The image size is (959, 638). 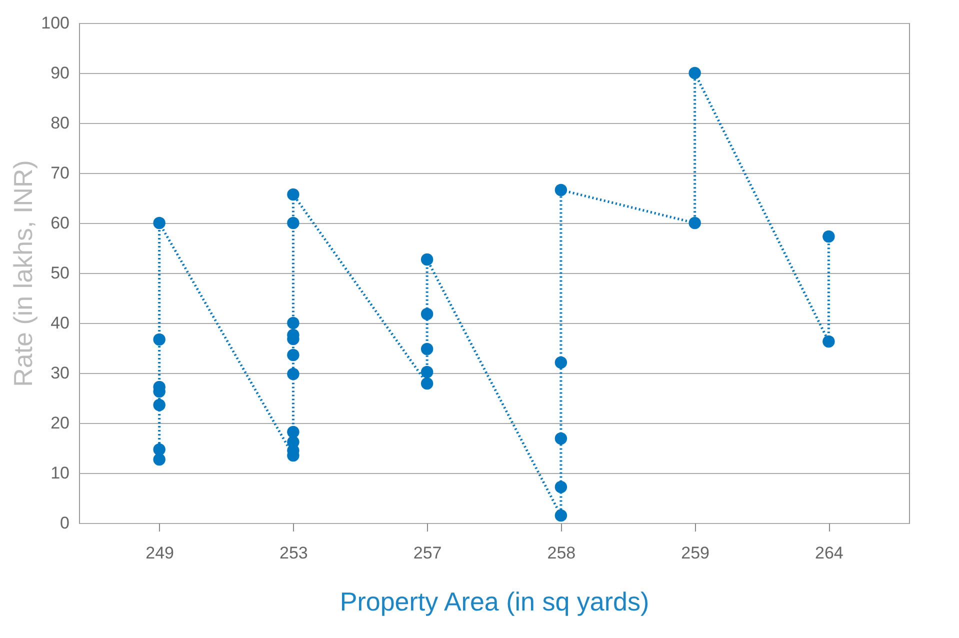 I want to click on y-tick-label: 70, so click(x=60, y=173).